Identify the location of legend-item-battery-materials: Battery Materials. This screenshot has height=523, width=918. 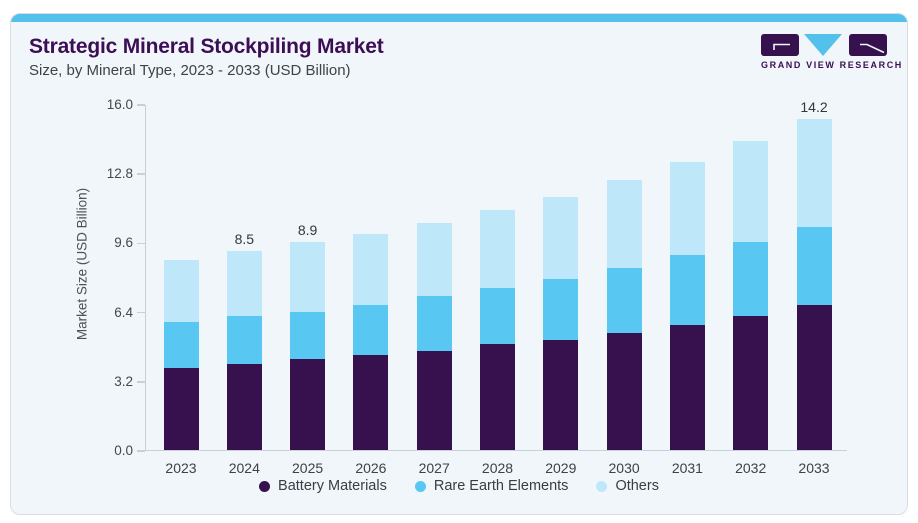
(323, 486).